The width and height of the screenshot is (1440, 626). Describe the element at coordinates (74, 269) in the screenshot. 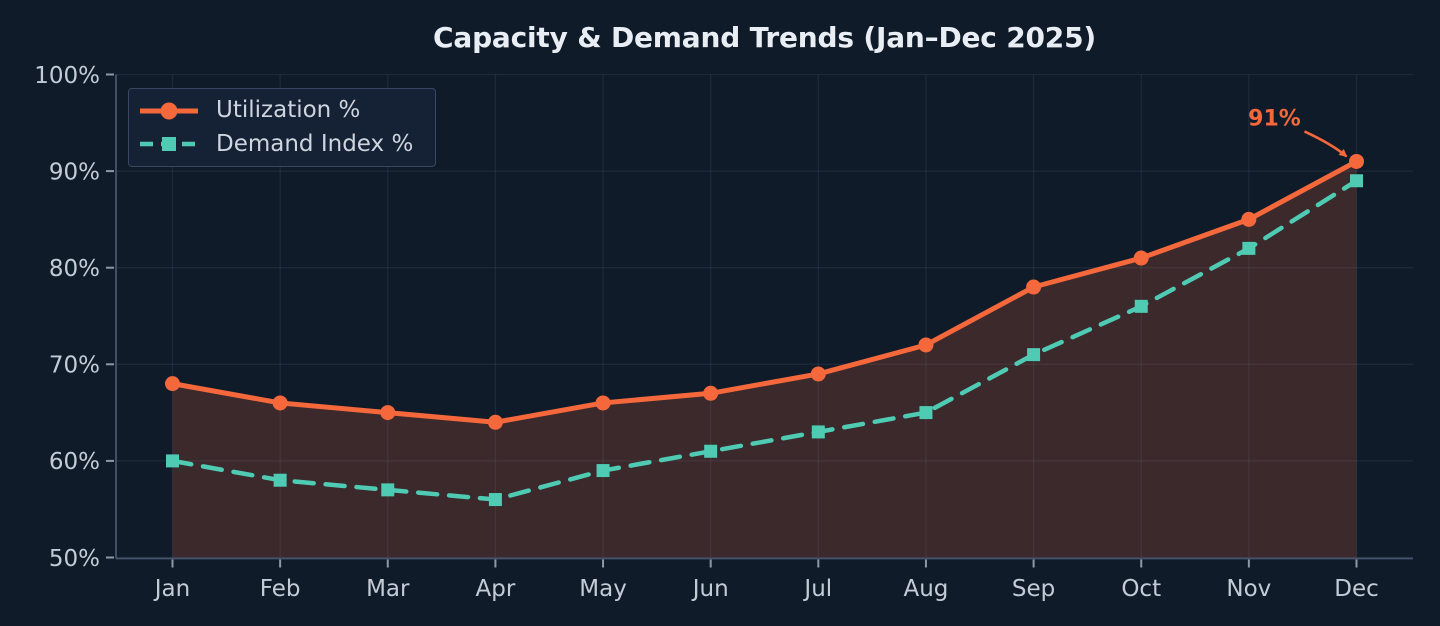

I see `y-tick-label: 80%` at that location.